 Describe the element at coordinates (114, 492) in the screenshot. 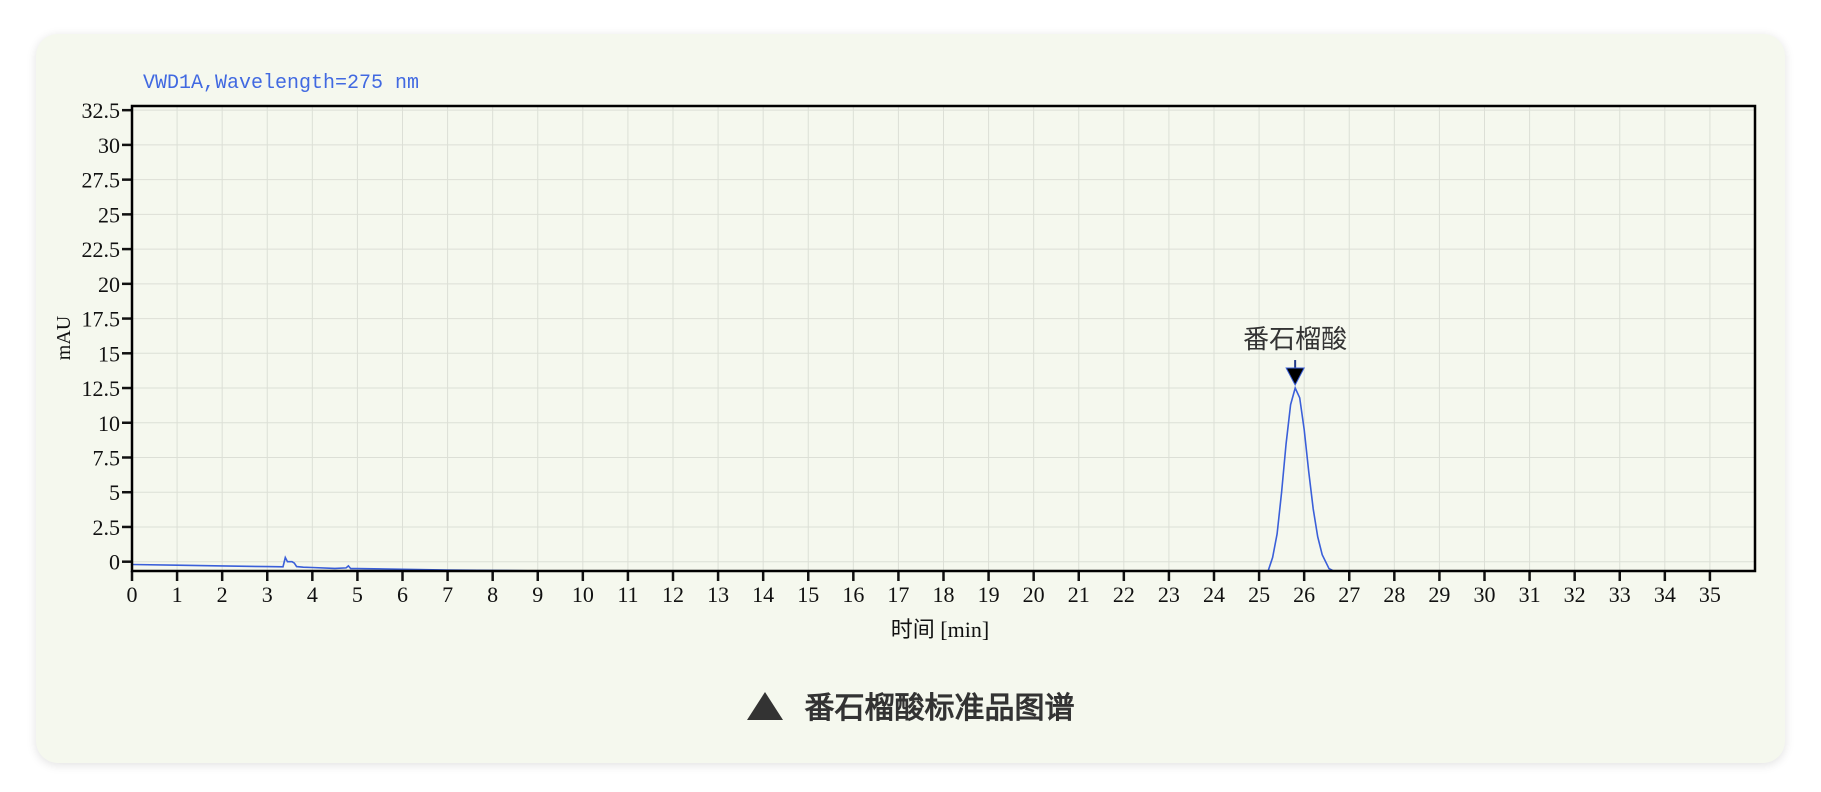

I see `y-tick-label: 5` at that location.